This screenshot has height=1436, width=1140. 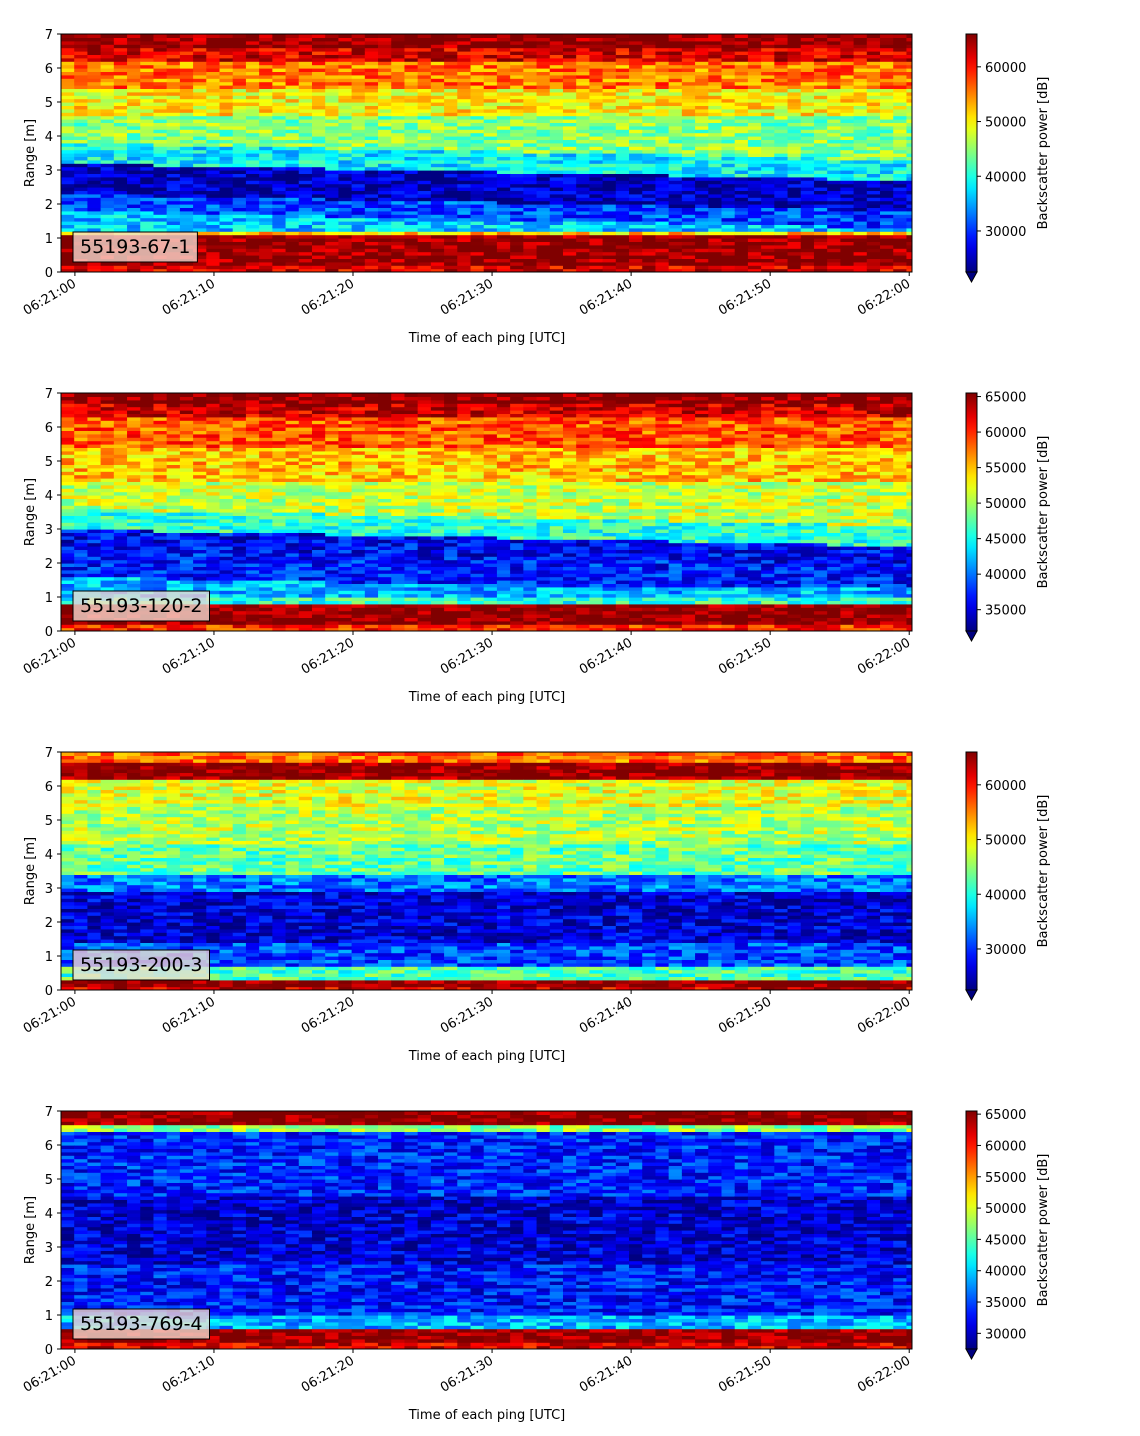 I want to click on panel-label: 55193-120-2, so click(x=141, y=606).